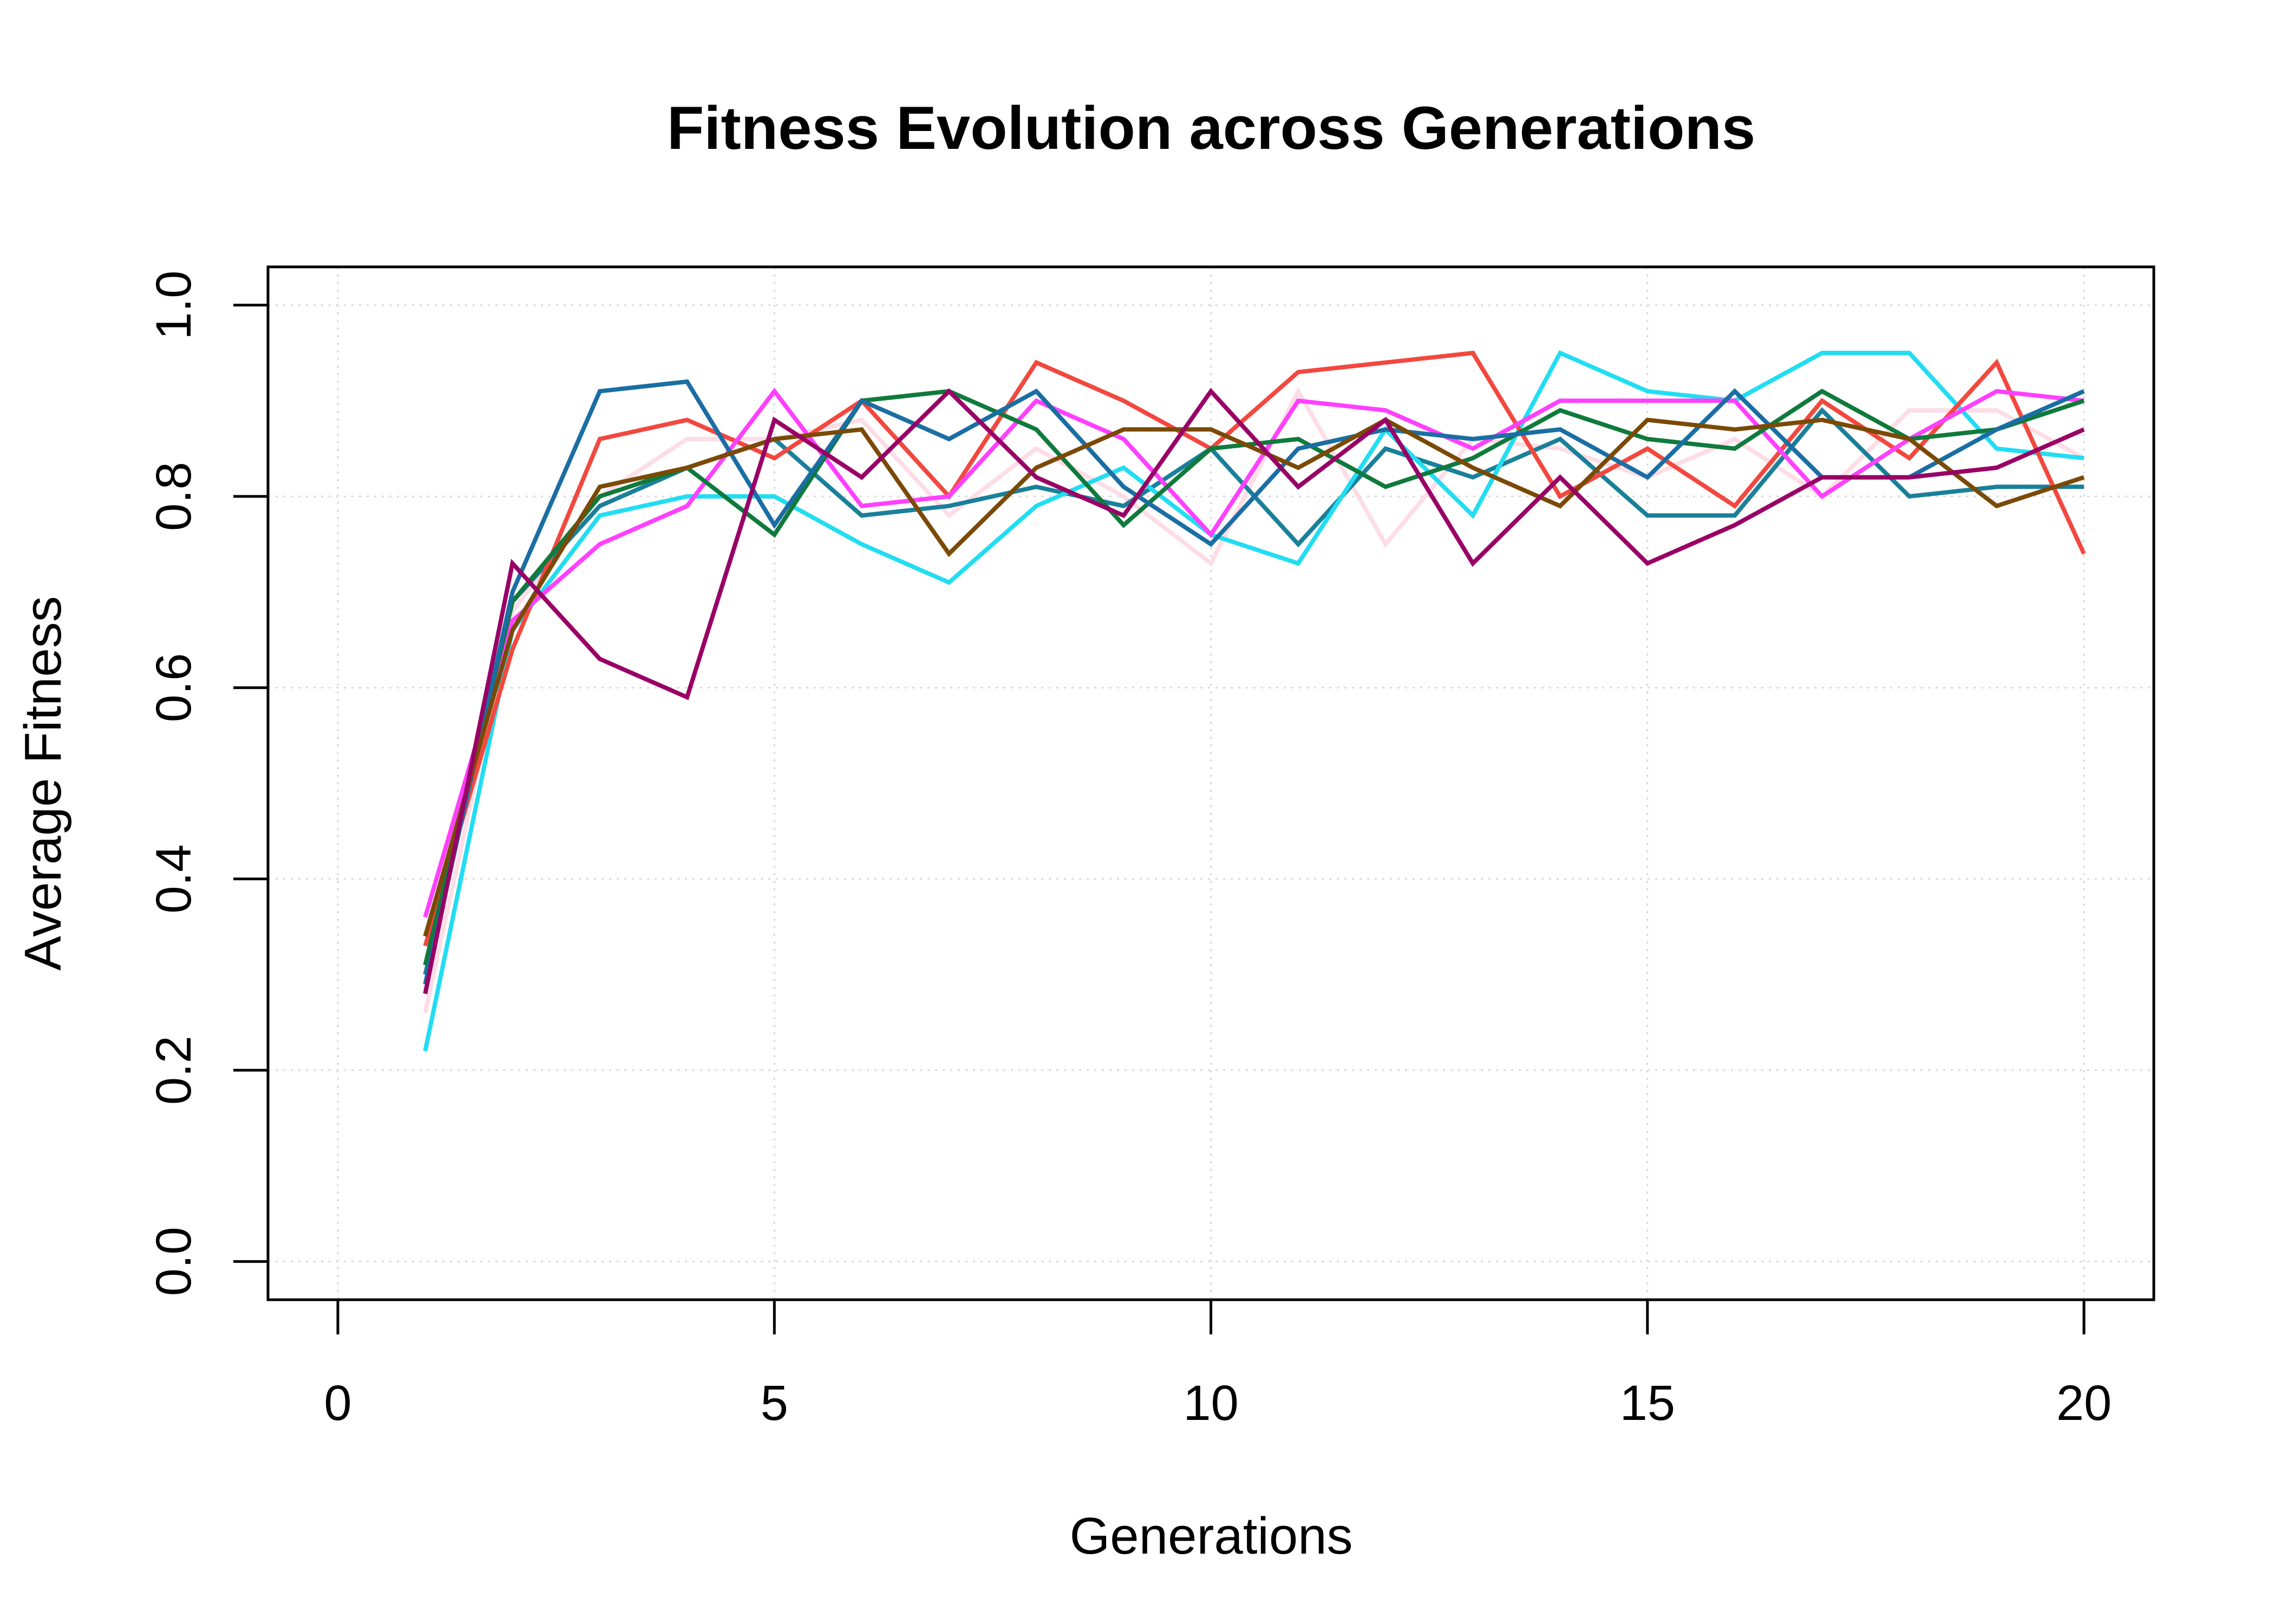 This screenshot has width=2274, height=1624. What do you see at coordinates (1211, 128) in the screenshot?
I see `chart-title: Fitness Evolution across Generations` at bounding box center [1211, 128].